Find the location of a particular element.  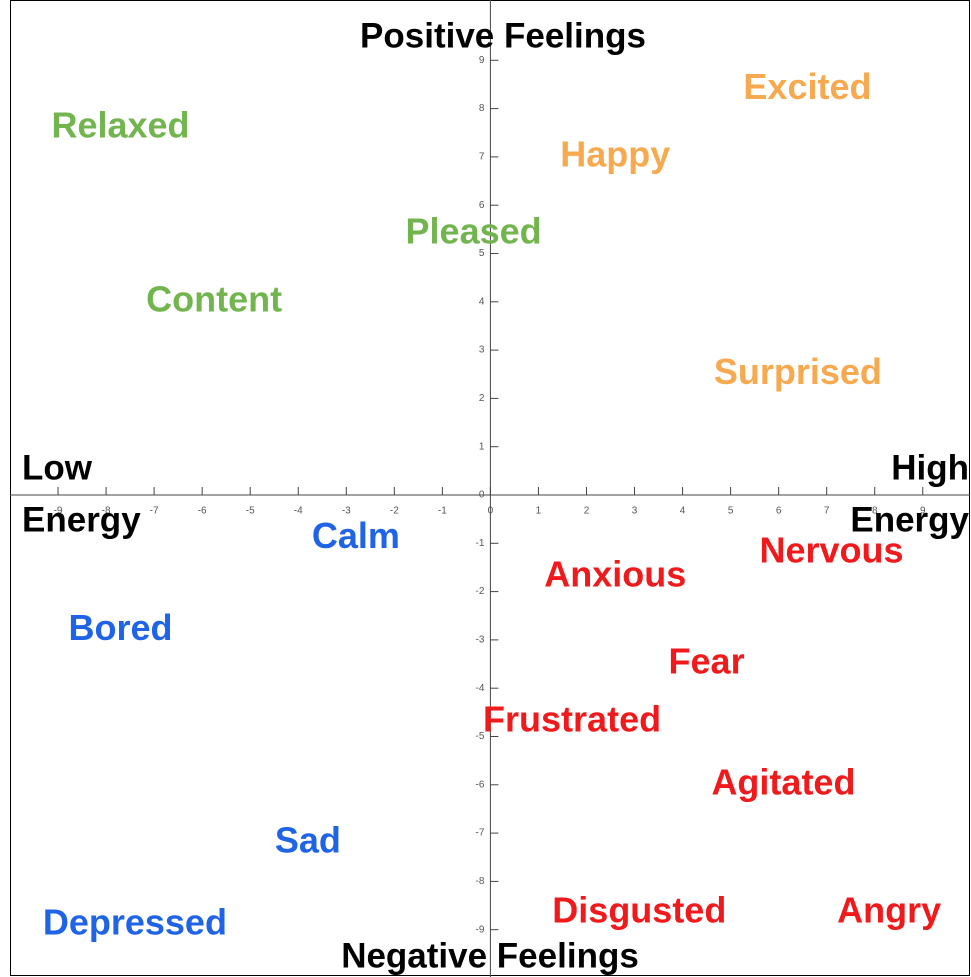

x-tick-label: 7 is located at coordinates (827, 511).